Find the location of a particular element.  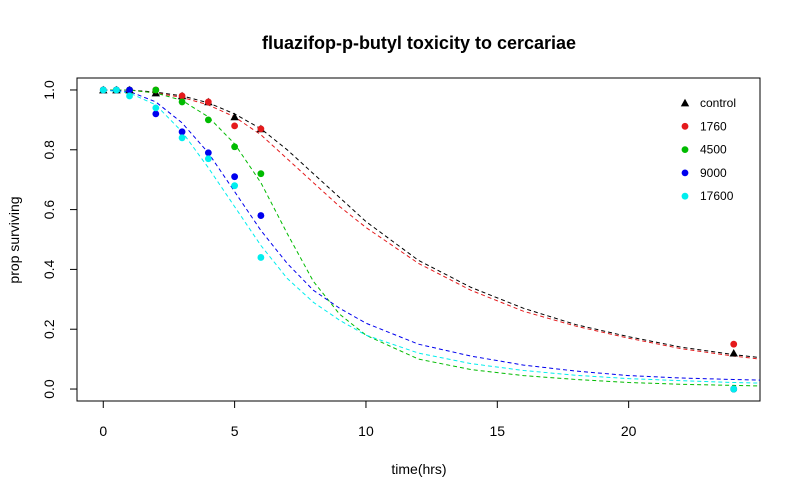

y-axis: 0.0 0.2 0.4 0.6 0.8 1.0 is located at coordinates (59, 239).